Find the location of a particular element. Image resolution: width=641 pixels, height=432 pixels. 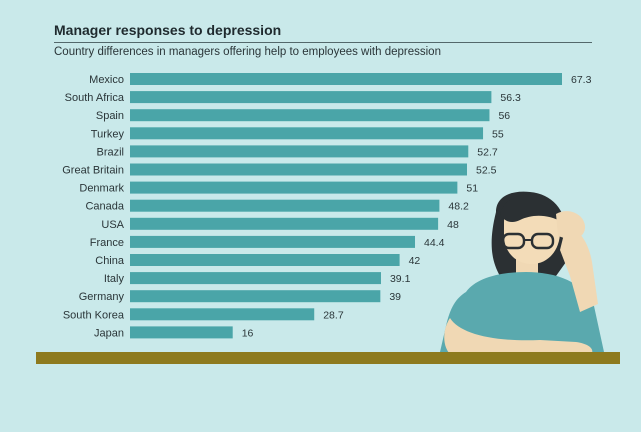

bar-brazil is located at coordinates (299, 151).